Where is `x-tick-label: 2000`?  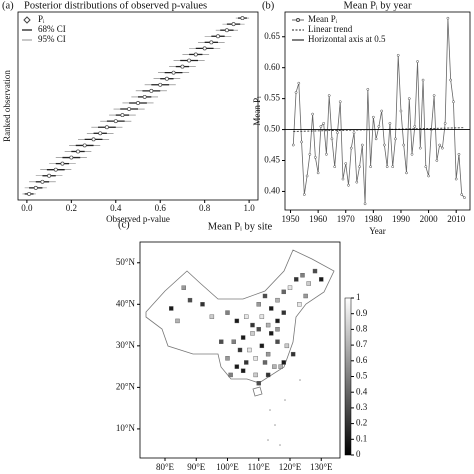
x-tick-label: 2000 is located at coordinates (429, 219).